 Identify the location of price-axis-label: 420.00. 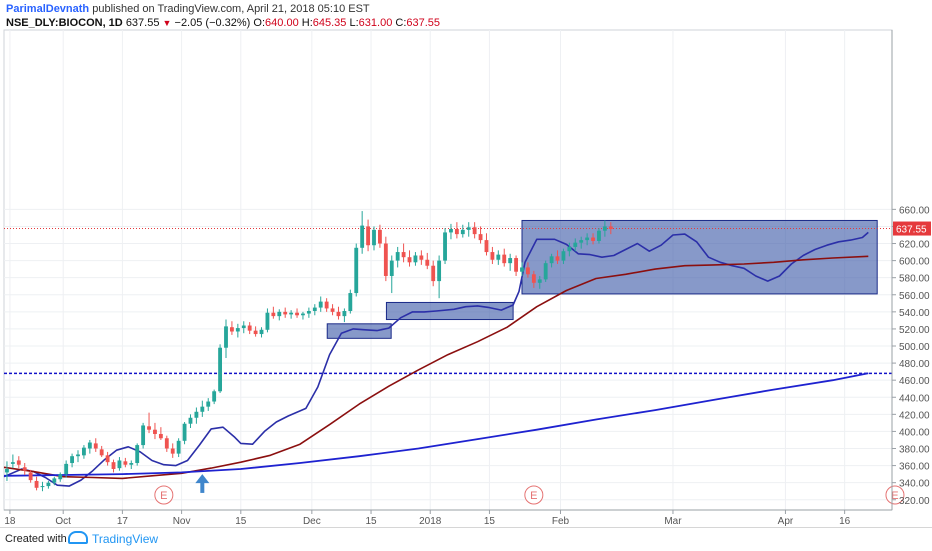
(914, 415).